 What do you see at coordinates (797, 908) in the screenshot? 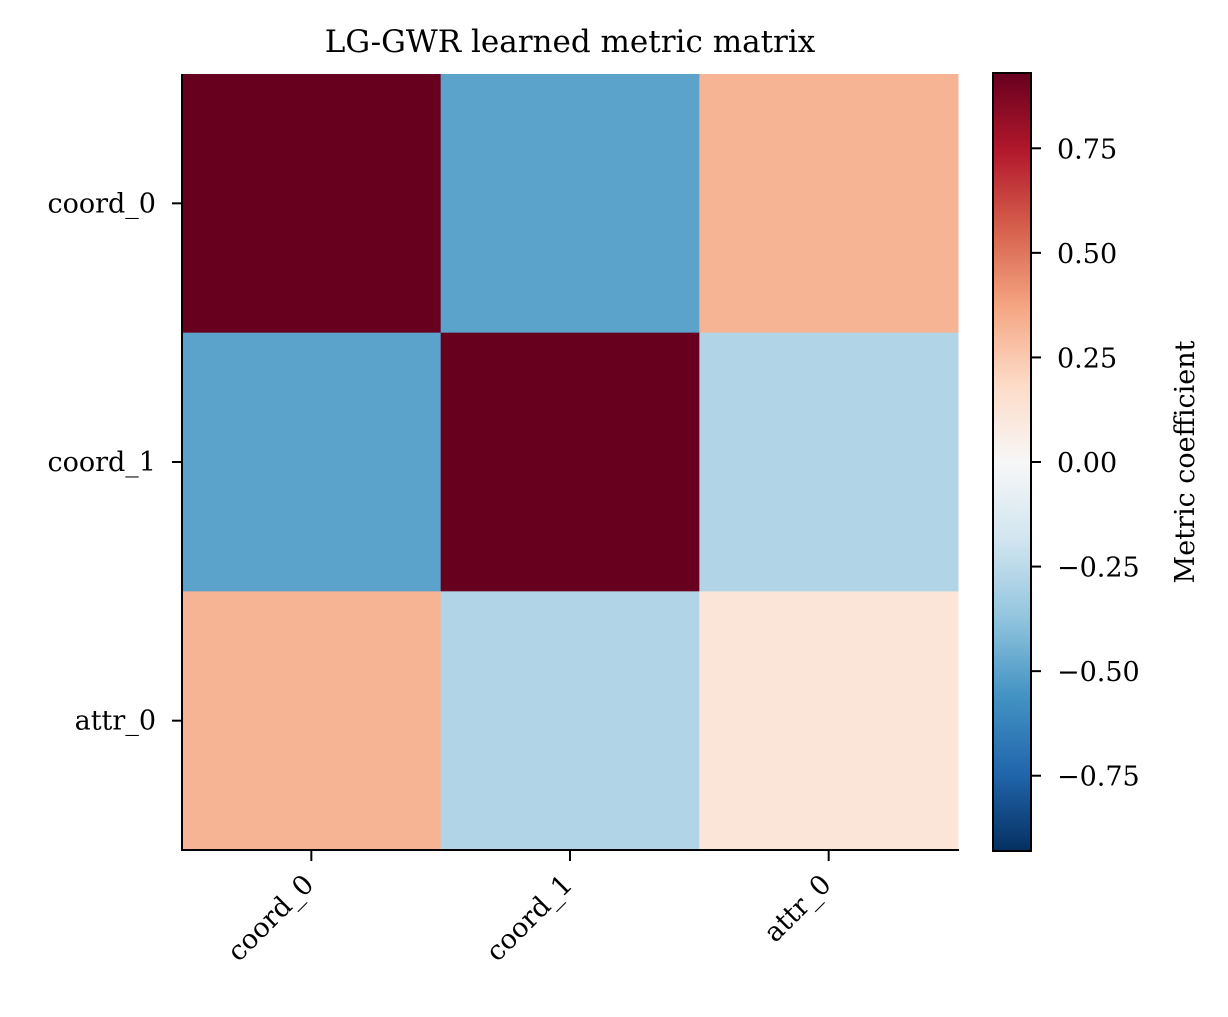
I see `x-tick-label: attr_0` at bounding box center [797, 908].